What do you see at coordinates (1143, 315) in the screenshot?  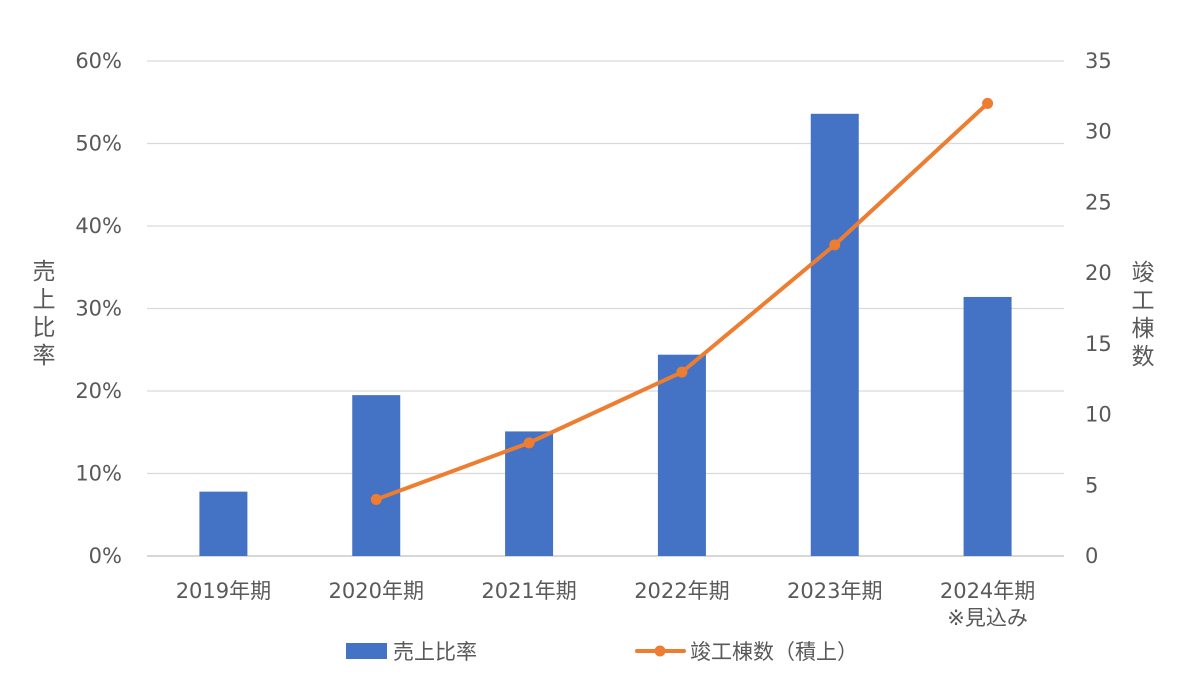 I see `right-axis-title: 竣工棟数` at bounding box center [1143, 315].